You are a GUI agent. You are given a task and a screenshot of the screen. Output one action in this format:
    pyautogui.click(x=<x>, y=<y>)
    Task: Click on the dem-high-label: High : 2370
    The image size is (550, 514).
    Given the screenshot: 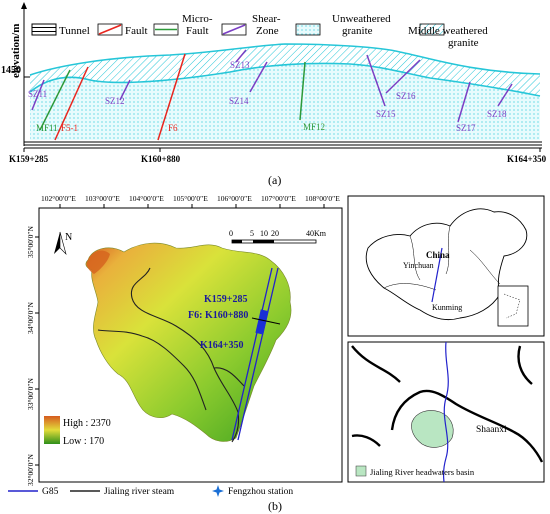 What is the action you would take?
    pyautogui.click(x=87, y=423)
    